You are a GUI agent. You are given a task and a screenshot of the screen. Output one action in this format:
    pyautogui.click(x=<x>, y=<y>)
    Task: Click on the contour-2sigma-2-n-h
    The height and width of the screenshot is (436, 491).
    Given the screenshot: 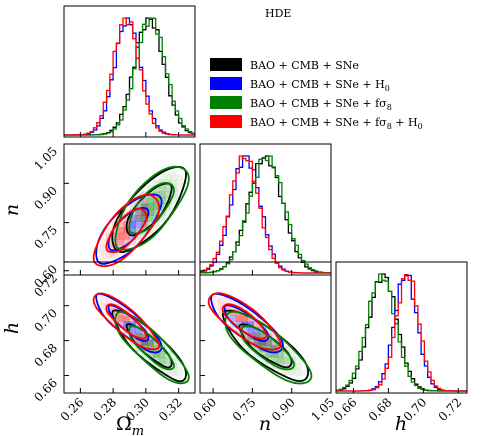 What is the action you would take?
    pyautogui.click(x=268, y=347)
    